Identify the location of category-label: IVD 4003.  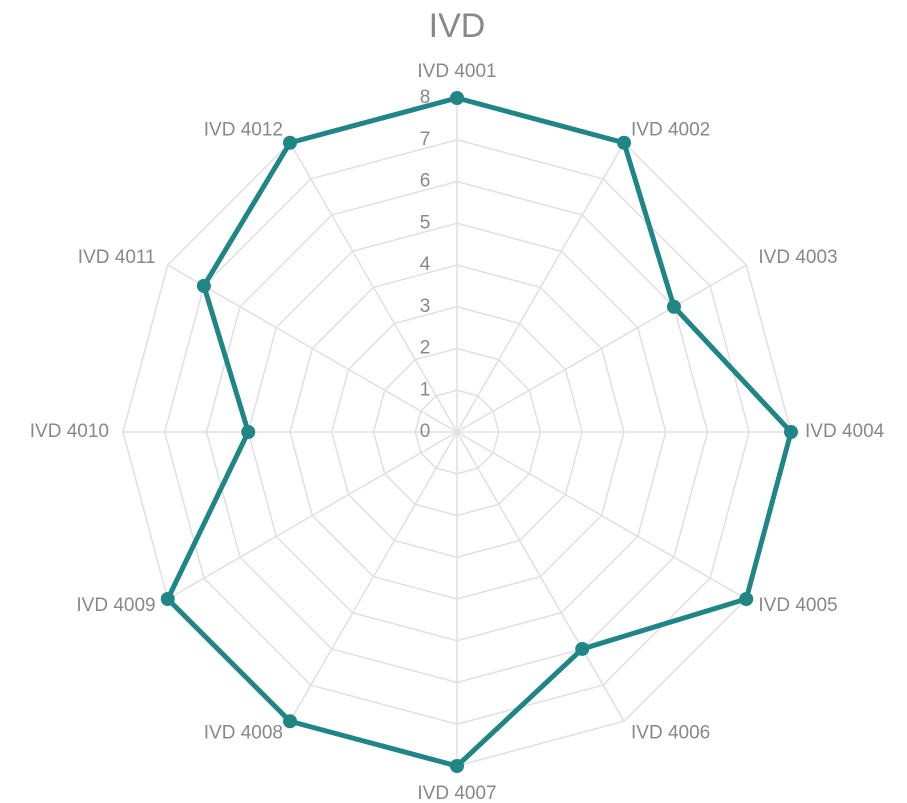
(797, 257).